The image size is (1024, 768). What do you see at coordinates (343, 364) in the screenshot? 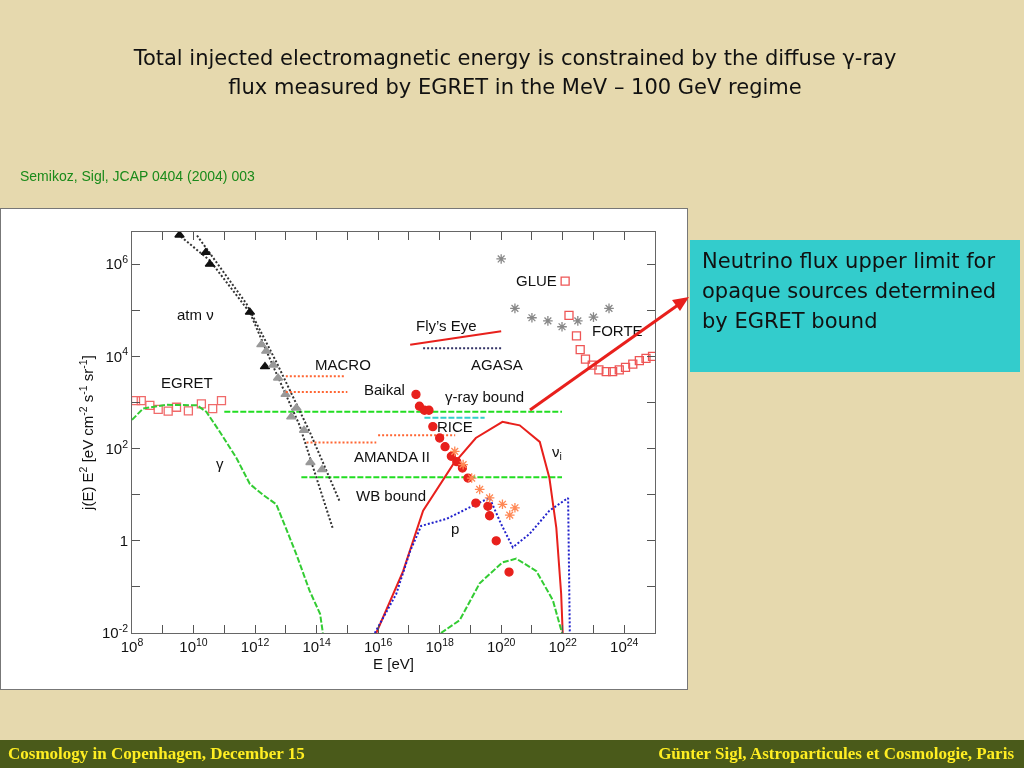
I see `annotation: MACRO` at bounding box center [343, 364].